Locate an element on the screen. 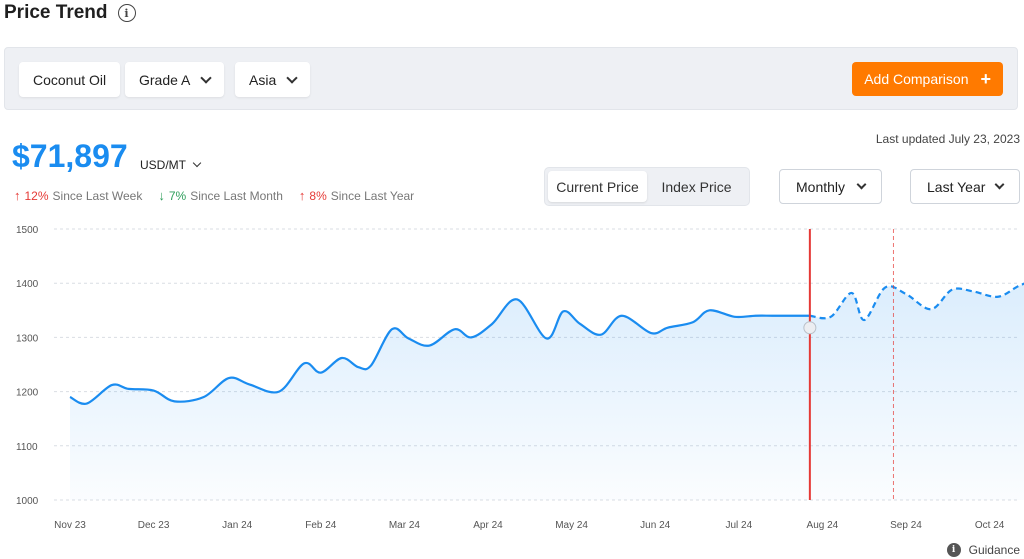 This screenshot has width=1024, height=559. x-tick-label: Mar 24 is located at coordinates (405, 525).